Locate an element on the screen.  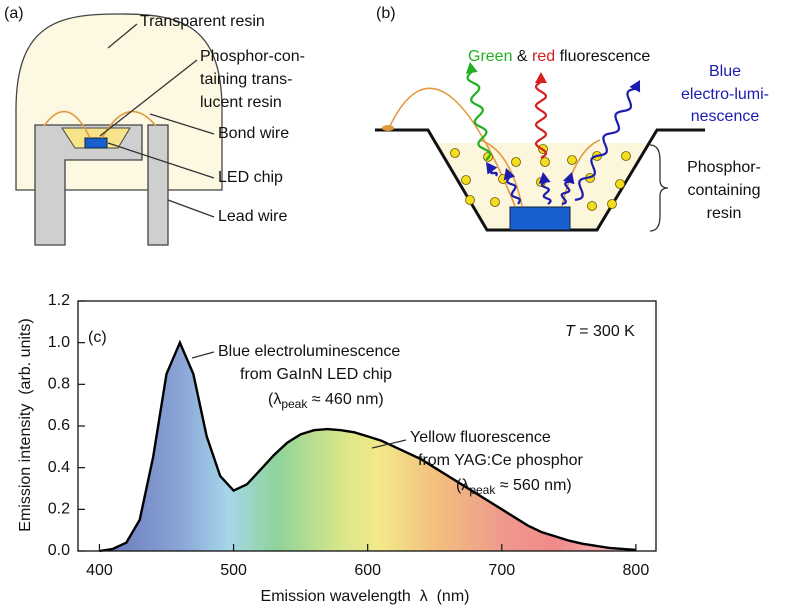
y-tick-label: 0.4 is located at coordinates (59, 467).